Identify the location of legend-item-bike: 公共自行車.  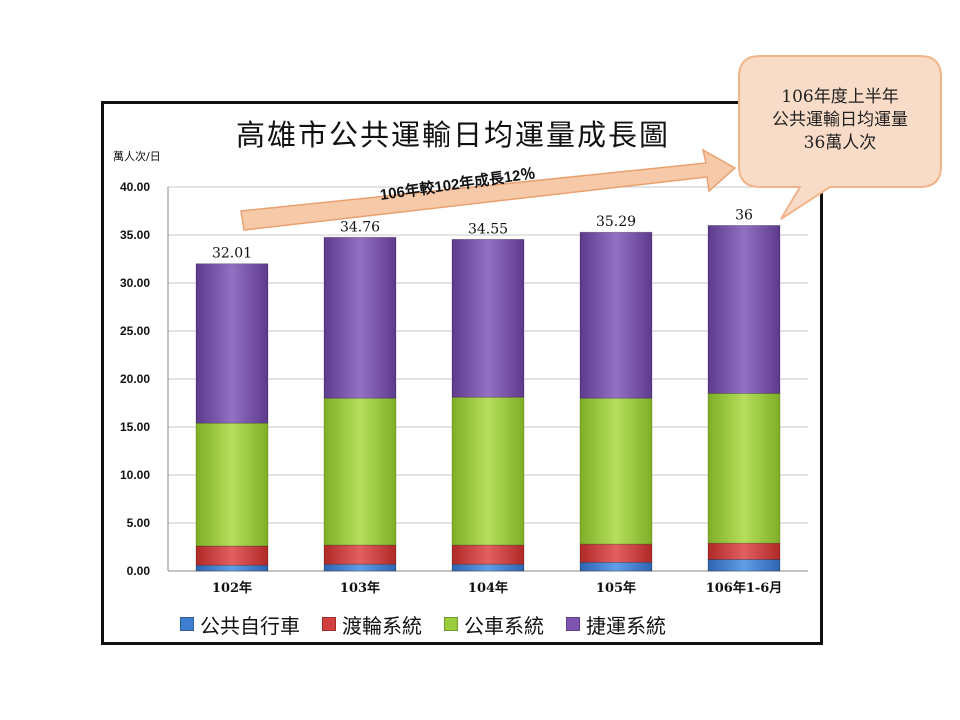
(240, 624).